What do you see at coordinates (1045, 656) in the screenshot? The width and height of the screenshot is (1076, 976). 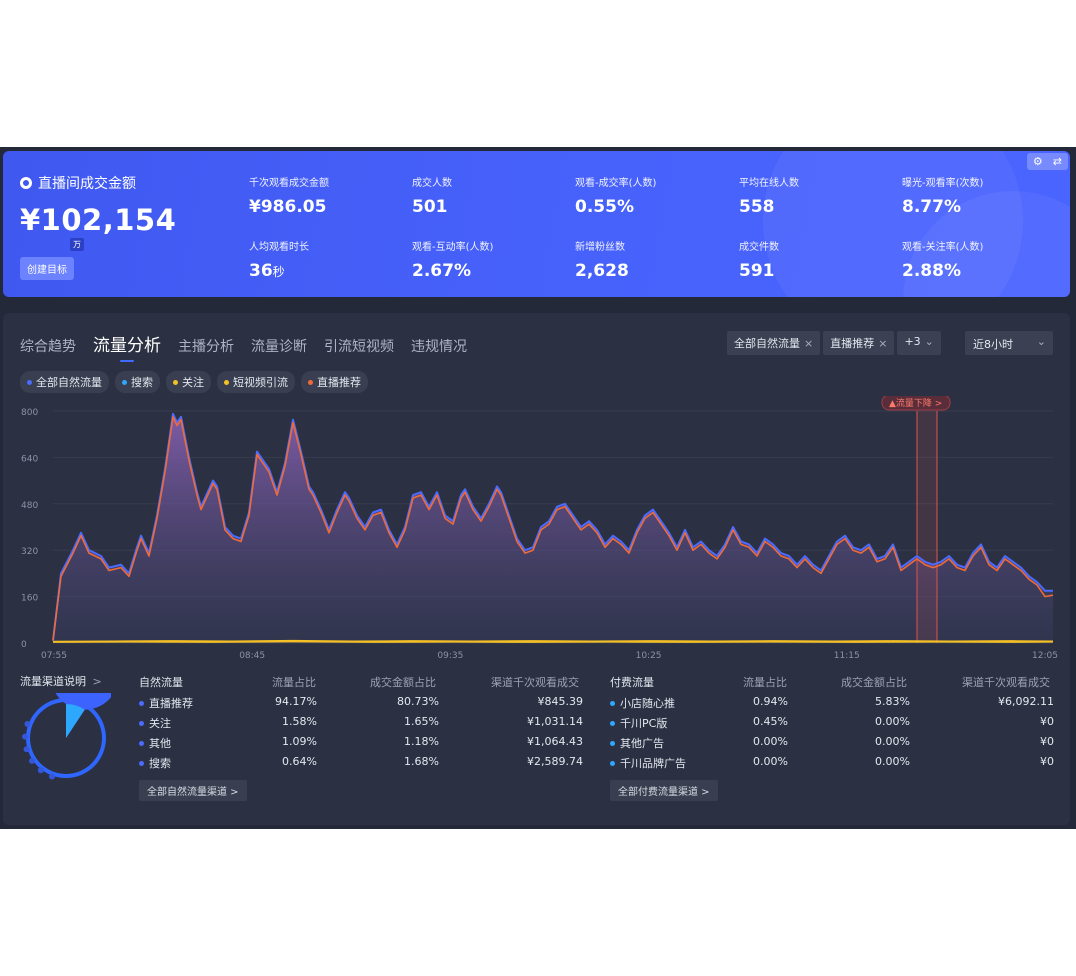 I see `x-tick-label: 12:05` at bounding box center [1045, 656].